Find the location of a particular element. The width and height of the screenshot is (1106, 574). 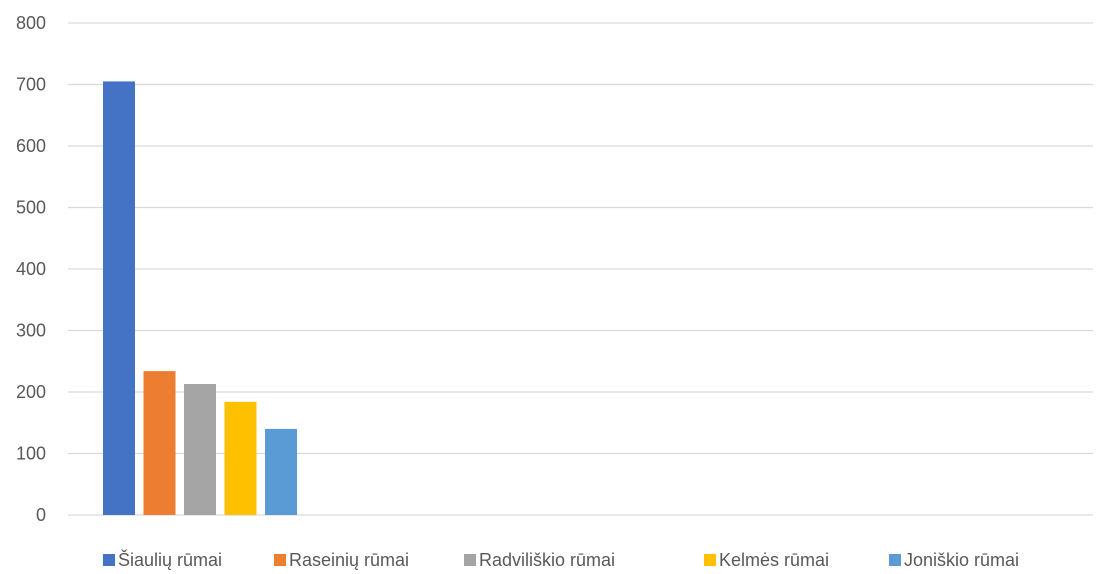

y-tick-label: 500 is located at coordinates (31, 208).